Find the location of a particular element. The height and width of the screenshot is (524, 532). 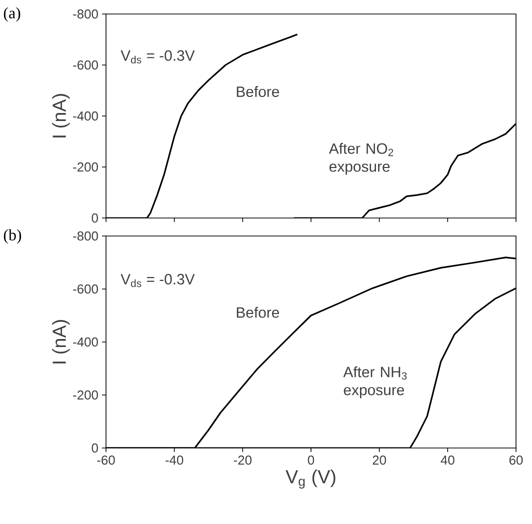

x-tick-label: 0 is located at coordinates (311, 460).